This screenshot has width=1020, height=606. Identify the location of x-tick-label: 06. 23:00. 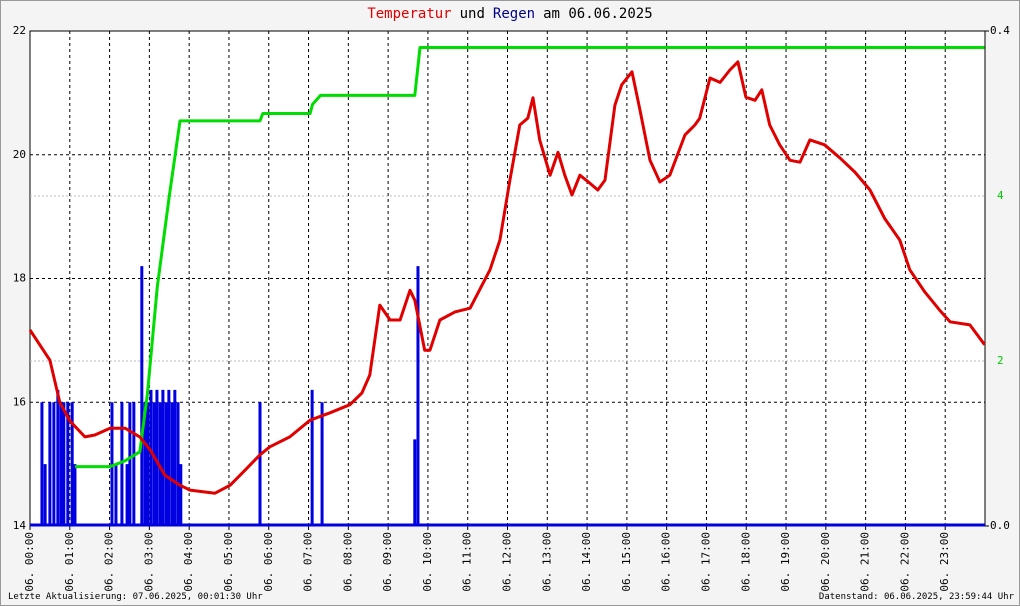
(944, 562).